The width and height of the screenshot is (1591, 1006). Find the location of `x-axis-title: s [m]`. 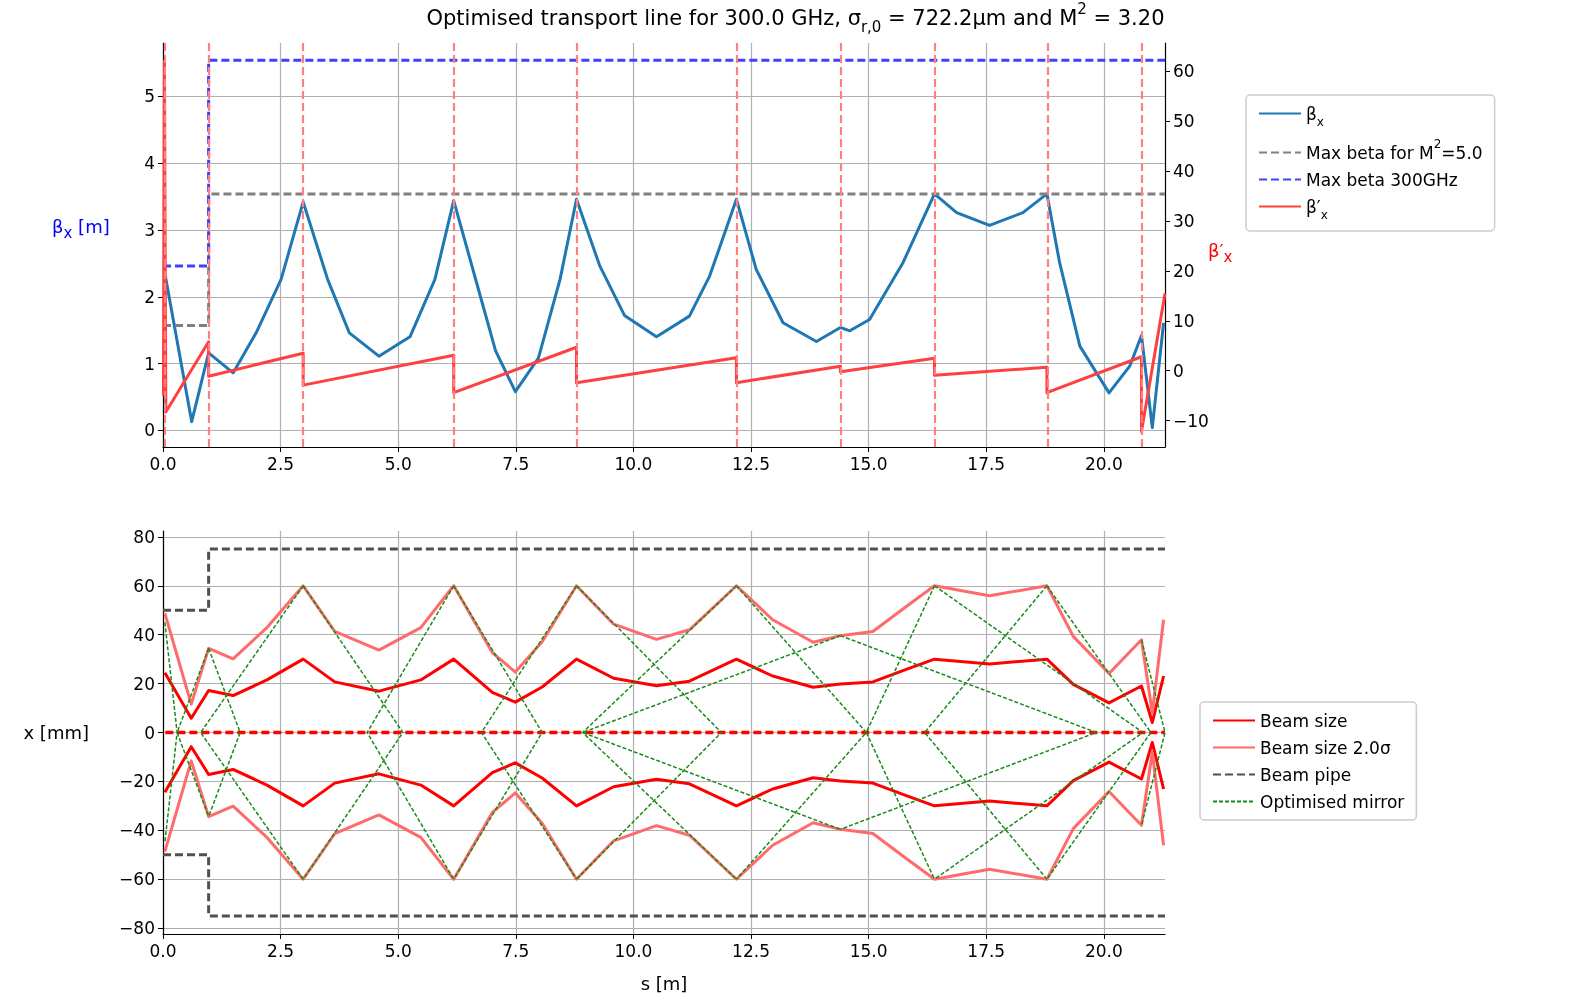

x-axis-title: s [m] is located at coordinates (664, 983).